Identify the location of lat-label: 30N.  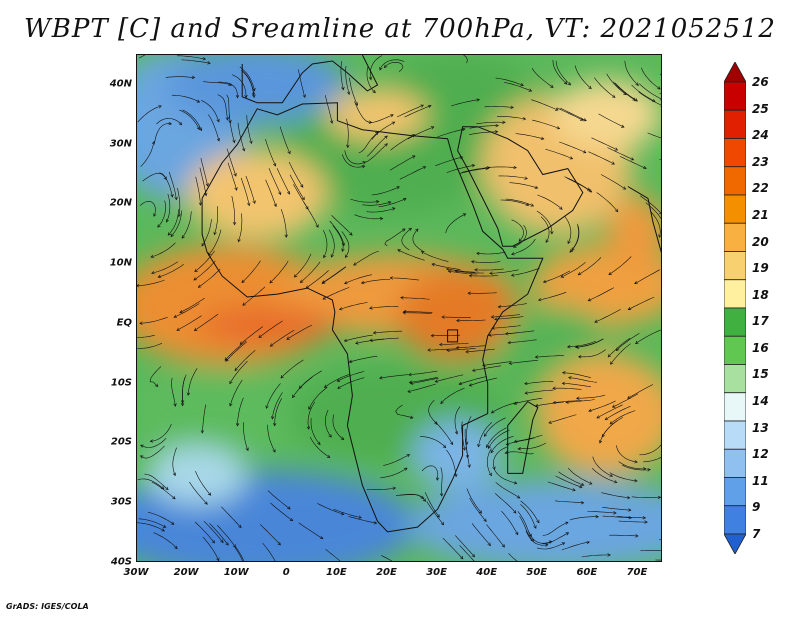
(120, 144).